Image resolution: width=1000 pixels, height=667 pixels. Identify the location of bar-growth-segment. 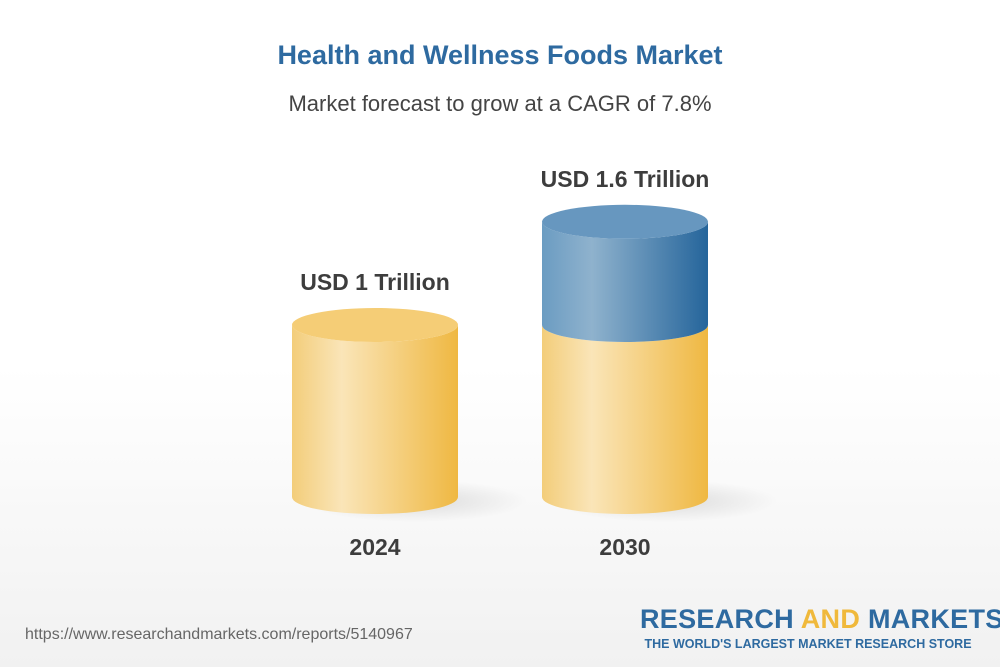
(625, 281).